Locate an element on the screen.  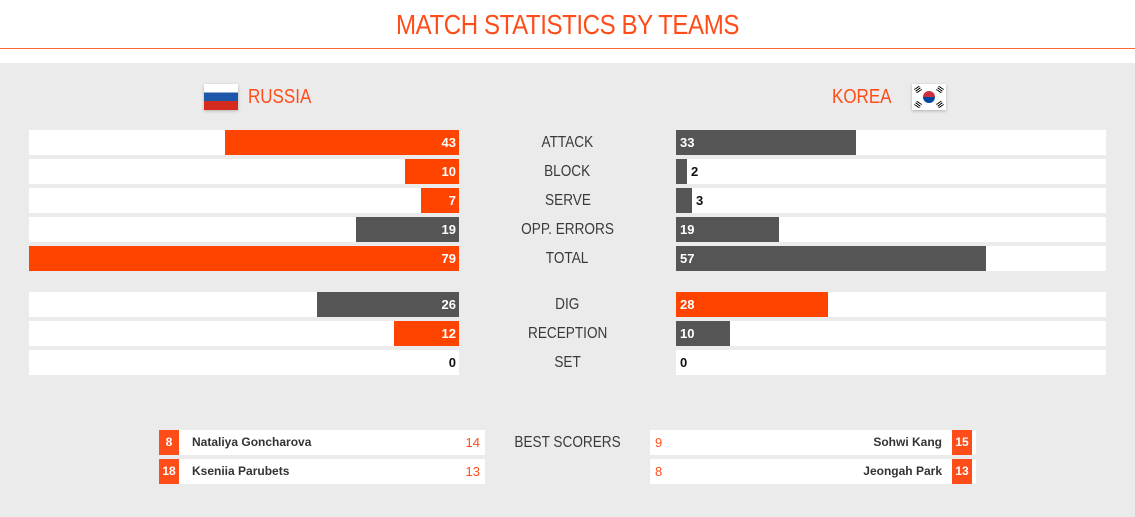
team-left-header: RUSSIA is located at coordinates (263, 97).